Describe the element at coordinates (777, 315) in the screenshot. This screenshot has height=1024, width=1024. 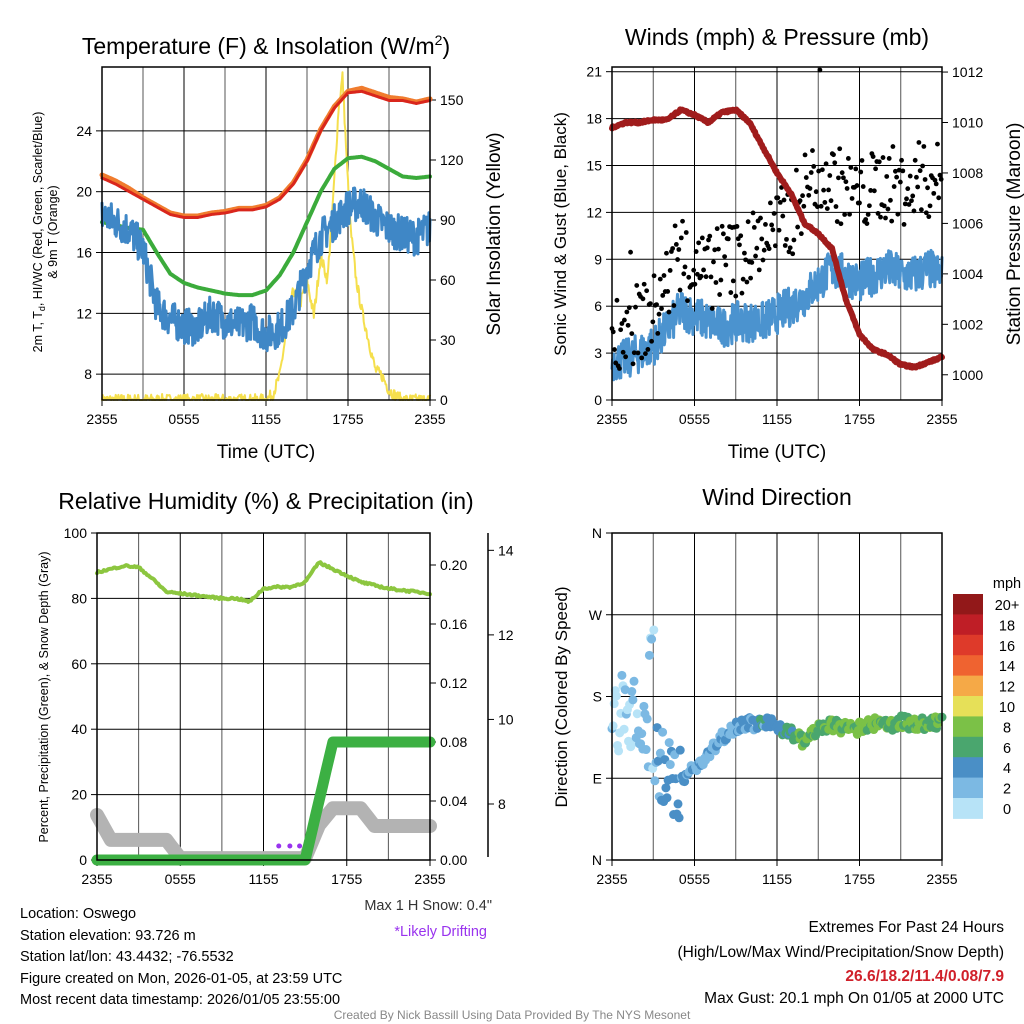
I see `sonic-wind-line` at that location.